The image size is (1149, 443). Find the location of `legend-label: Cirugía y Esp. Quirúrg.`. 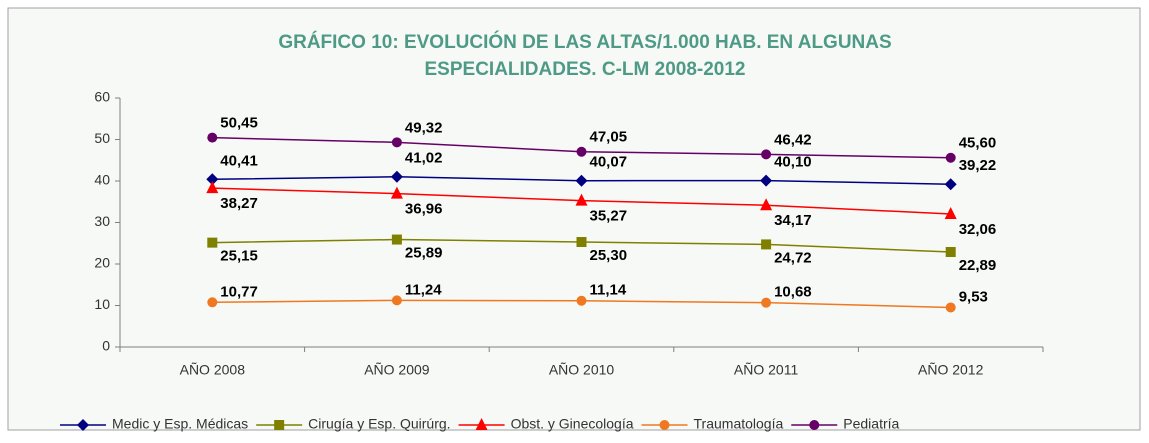

legend-label: Cirugía y Esp. Quirúrg. is located at coordinates (379, 424).